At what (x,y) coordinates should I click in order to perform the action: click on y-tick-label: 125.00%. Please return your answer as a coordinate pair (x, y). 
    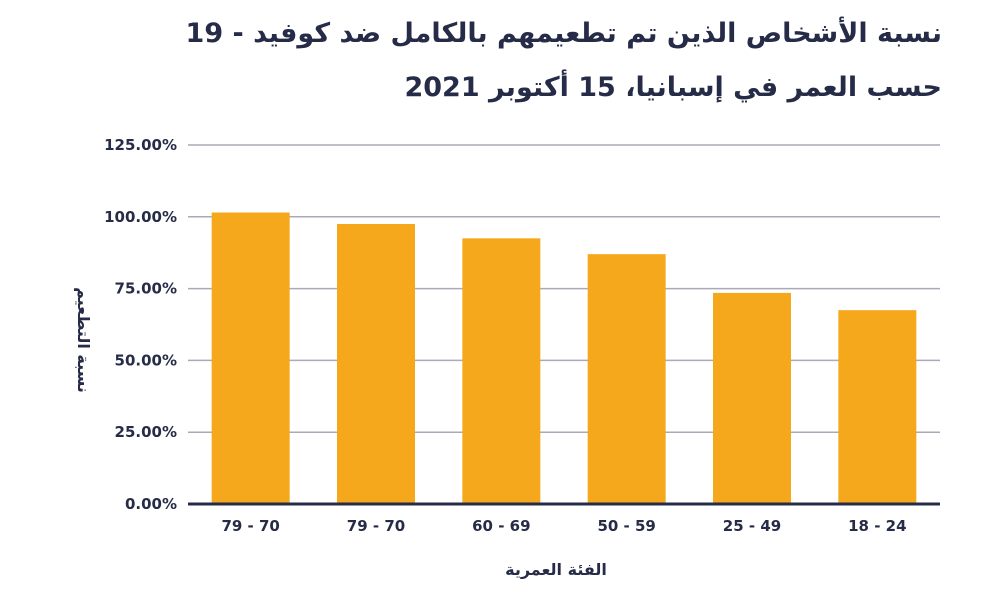
    Looking at the image, I should click on (140, 145).